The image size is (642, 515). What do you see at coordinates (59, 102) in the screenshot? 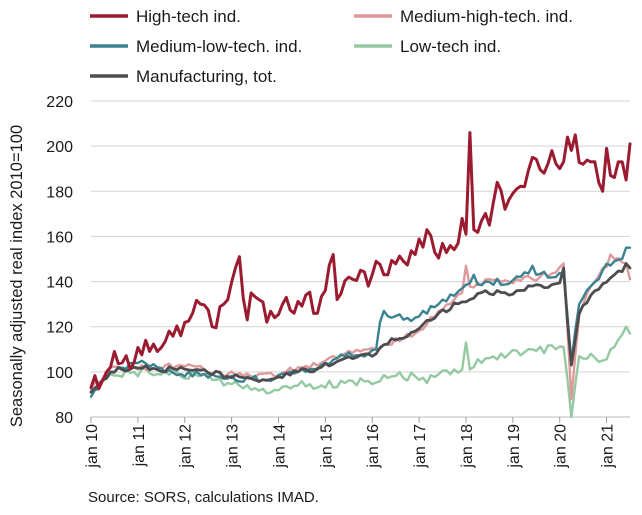
I see `y-tick-label: 220` at bounding box center [59, 102].